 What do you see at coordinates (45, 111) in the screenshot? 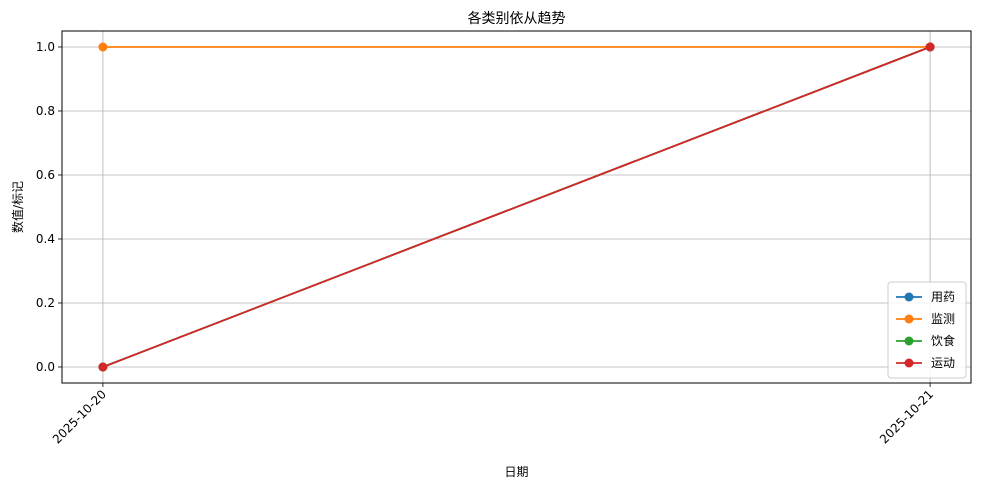
I see `y-tick-label: 0.8` at bounding box center [45, 111].